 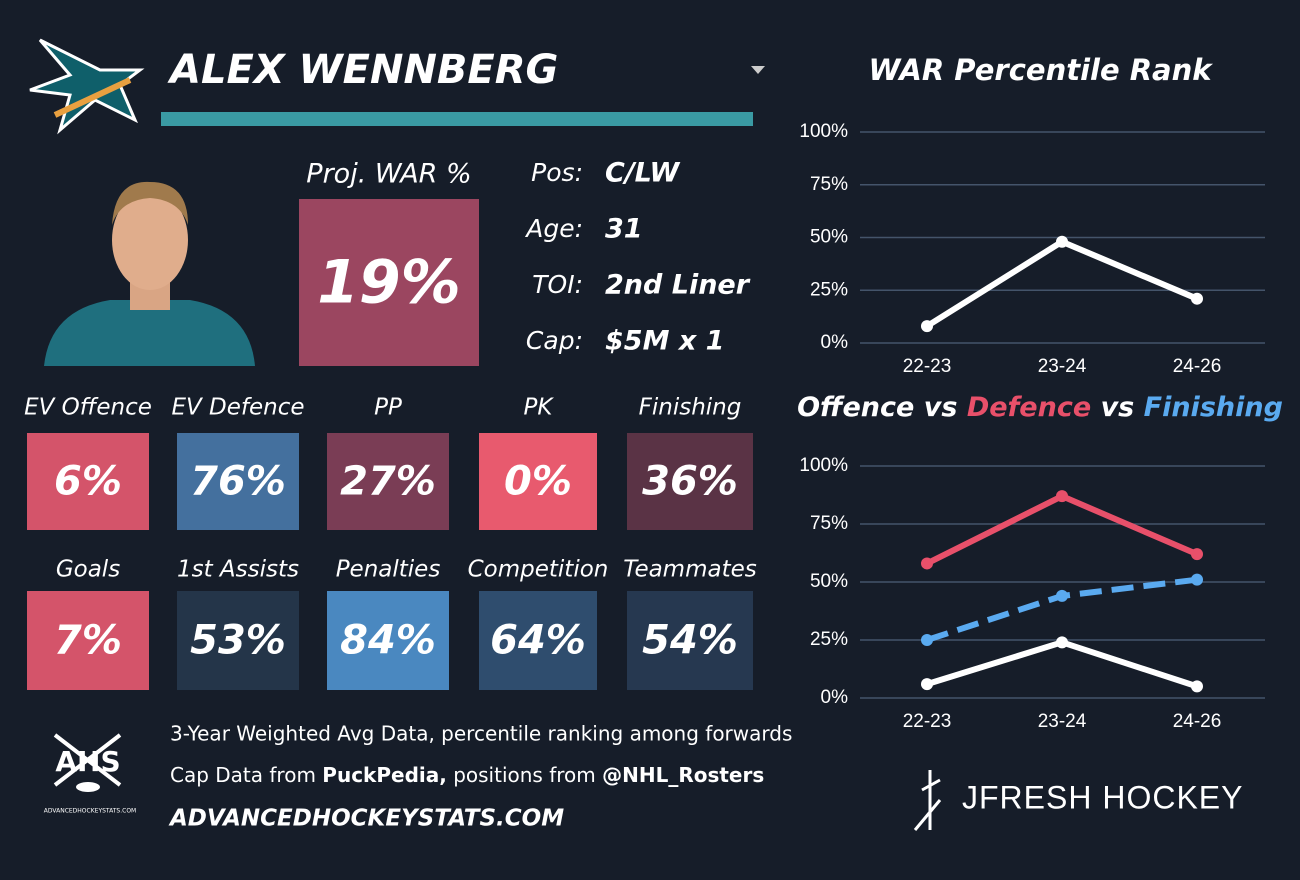 I want to click on tile-value: 76%, so click(x=238, y=482).